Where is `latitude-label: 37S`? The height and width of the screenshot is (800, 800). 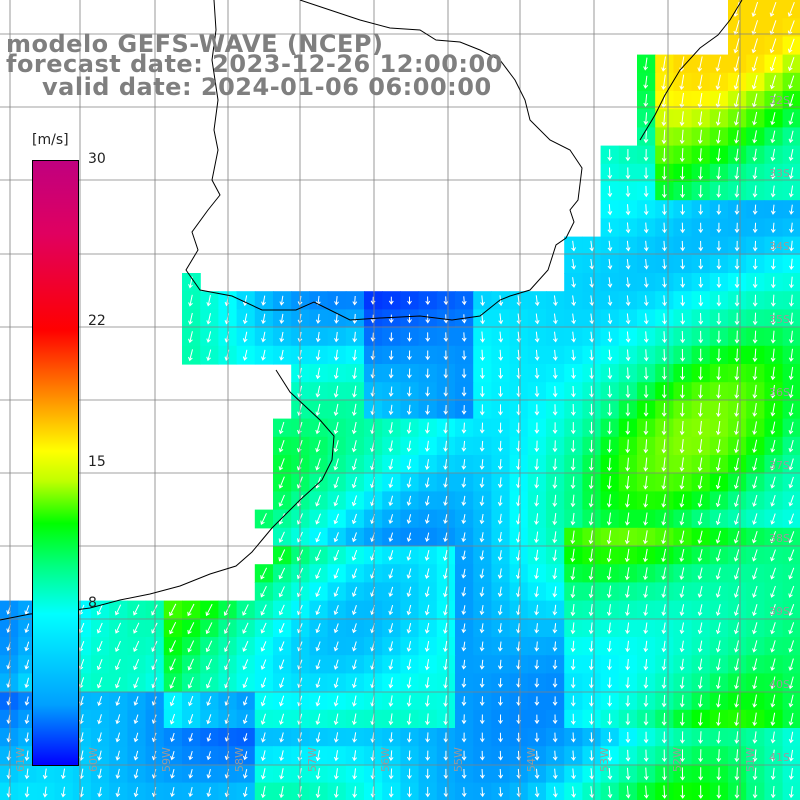
latitude-label: 37S is located at coordinates (779, 465).